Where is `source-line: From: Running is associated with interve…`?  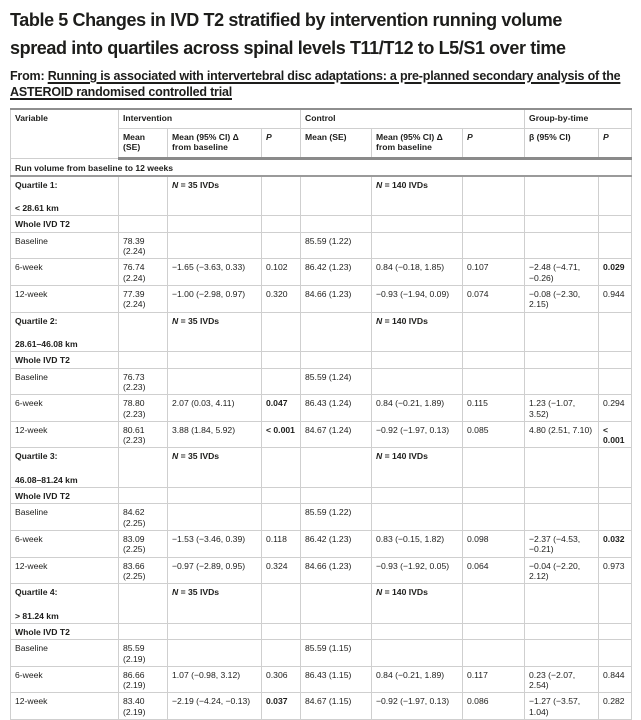
source-line: From: Running is associated with interve… is located at coordinates (321, 84).